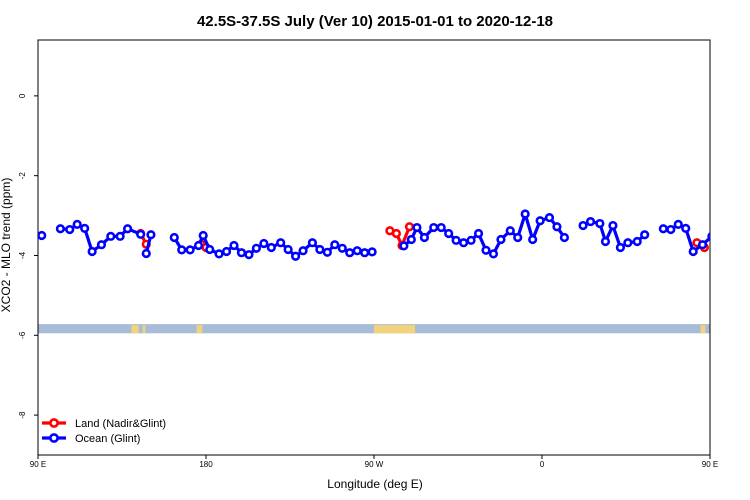 The width and height of the screenshot is (750, 500). What do you see at coordinates (22, 335) in the screenshot?
I see `y-tick-label: -6` at bounding box center [22, 335].